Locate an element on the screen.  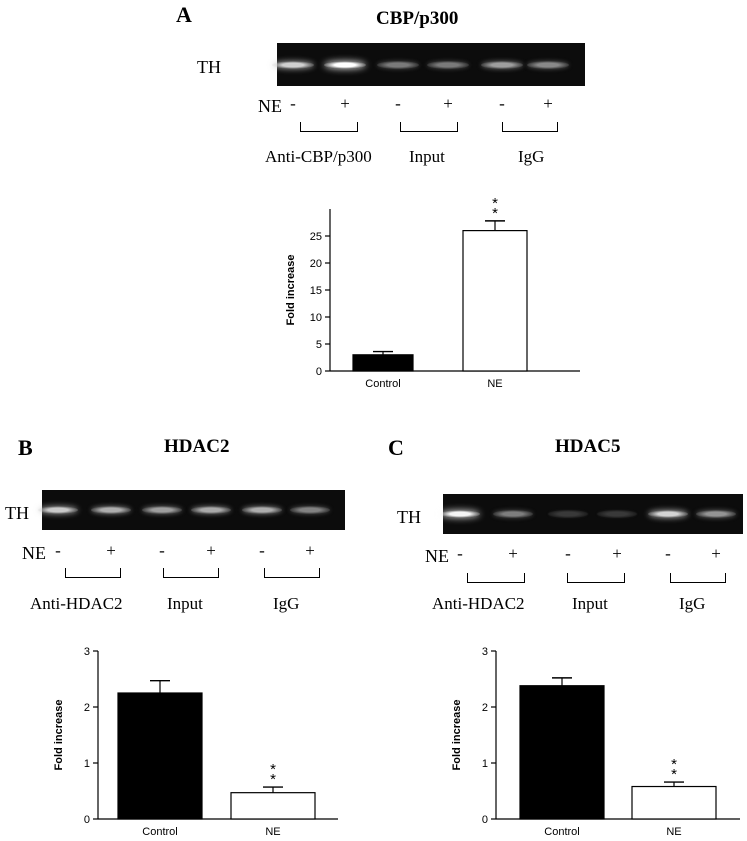
y-tick-label: 5 is located at coordinates (319, 345).